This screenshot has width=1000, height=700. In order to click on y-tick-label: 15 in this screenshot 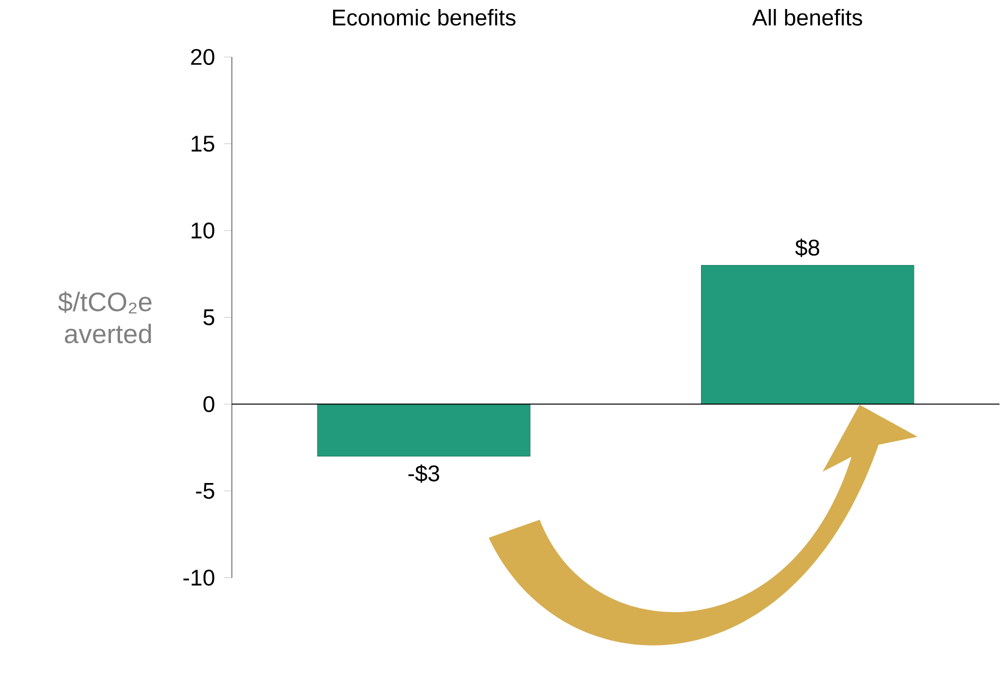, I will do `click(203, 144)`.